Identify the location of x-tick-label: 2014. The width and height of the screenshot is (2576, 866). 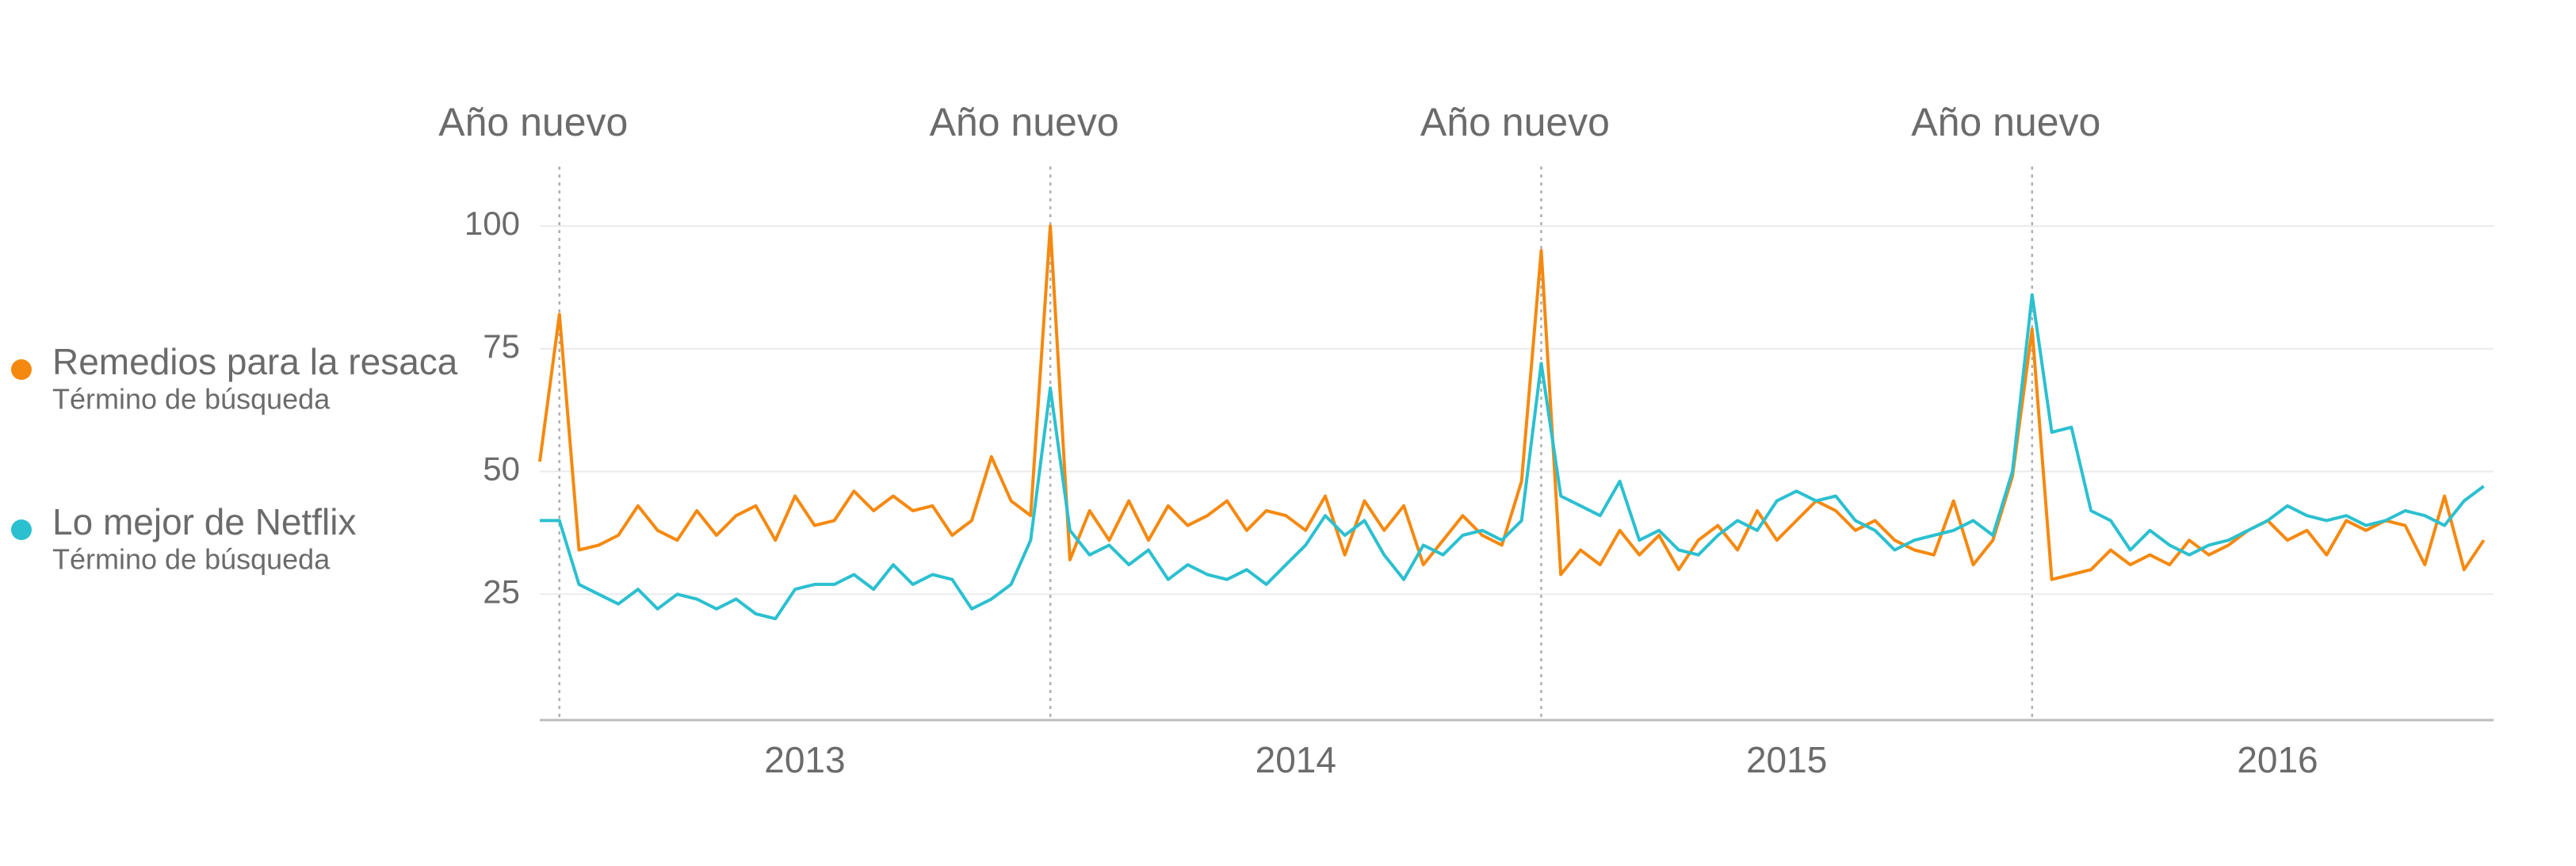
(1296, 759).